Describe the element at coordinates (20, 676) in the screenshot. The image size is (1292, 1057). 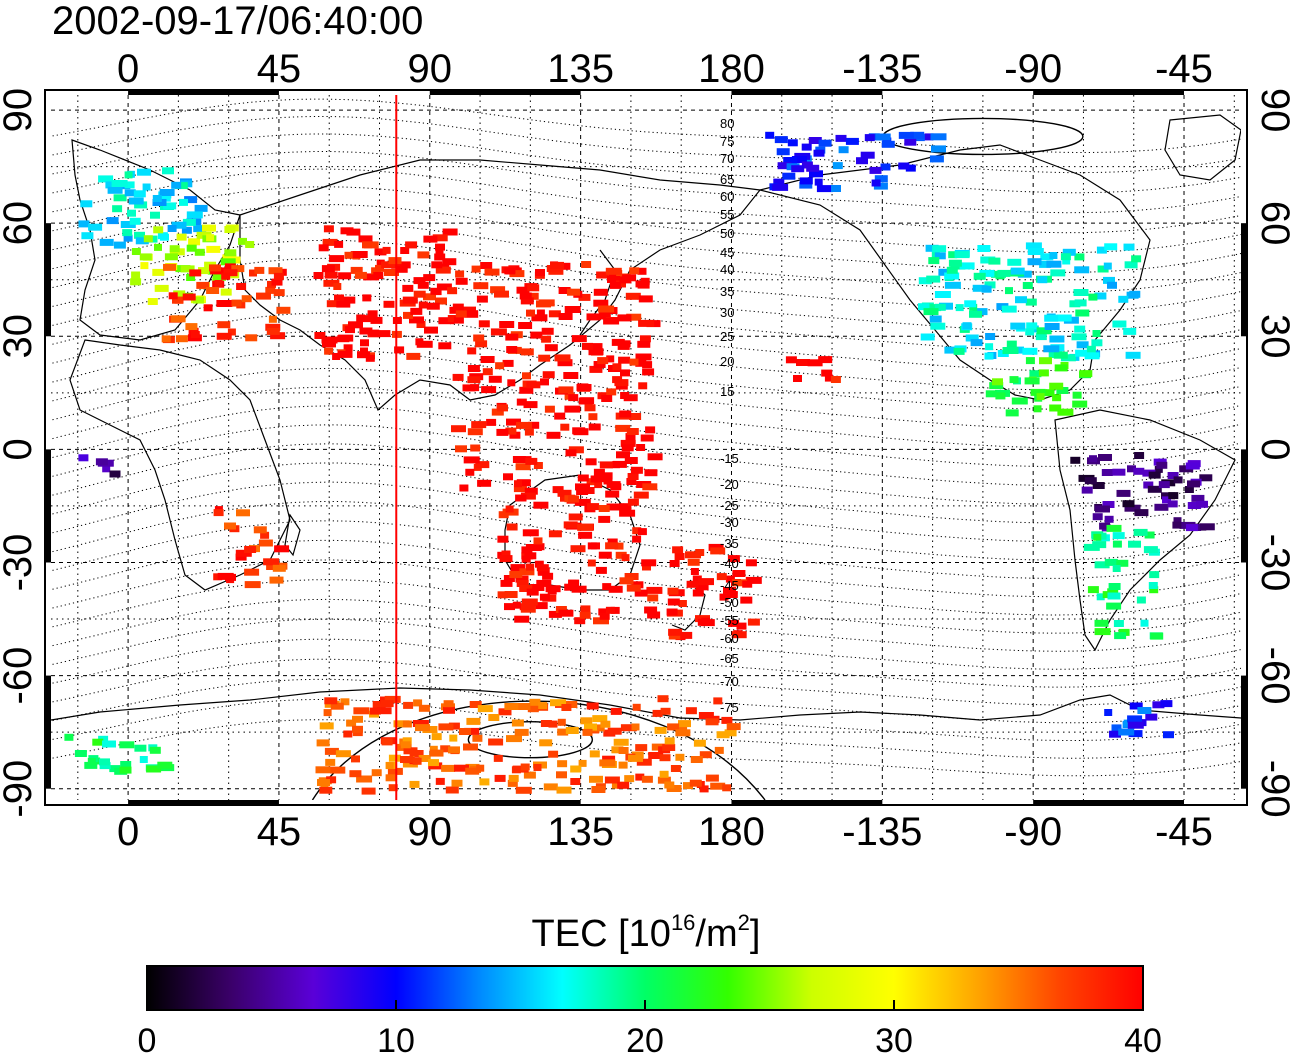
I see `left-lat-tick-label: -60` at that location.